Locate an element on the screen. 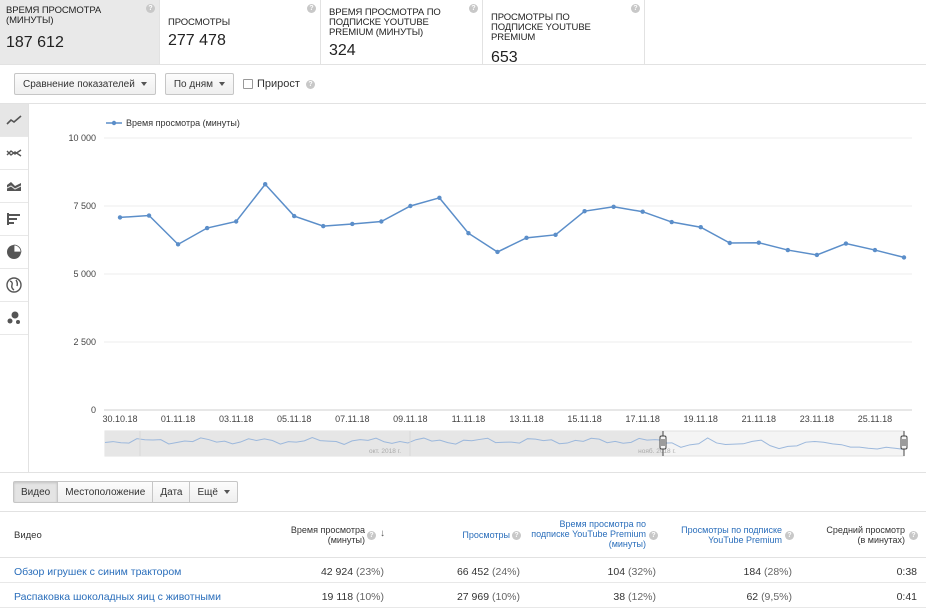 Image resolution: width=926 pixels, height=610 pixels. column-header-line: (в минутах) is located at coordinates (881, 540).